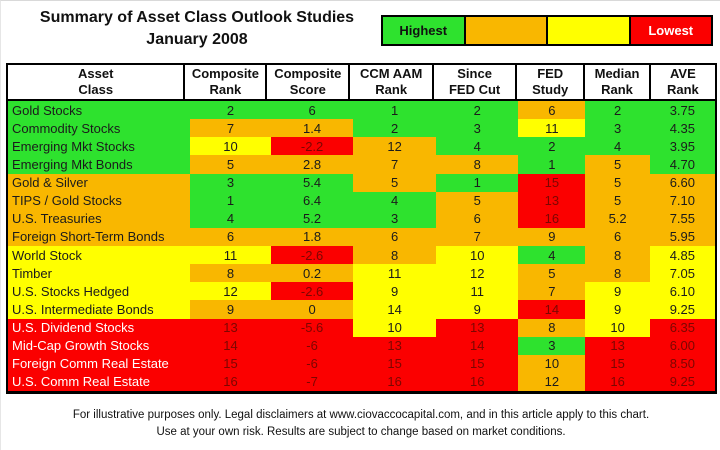 This screenshot has width=720, height=450. I want to click on value-cell: 0.2, so click(312, 273).